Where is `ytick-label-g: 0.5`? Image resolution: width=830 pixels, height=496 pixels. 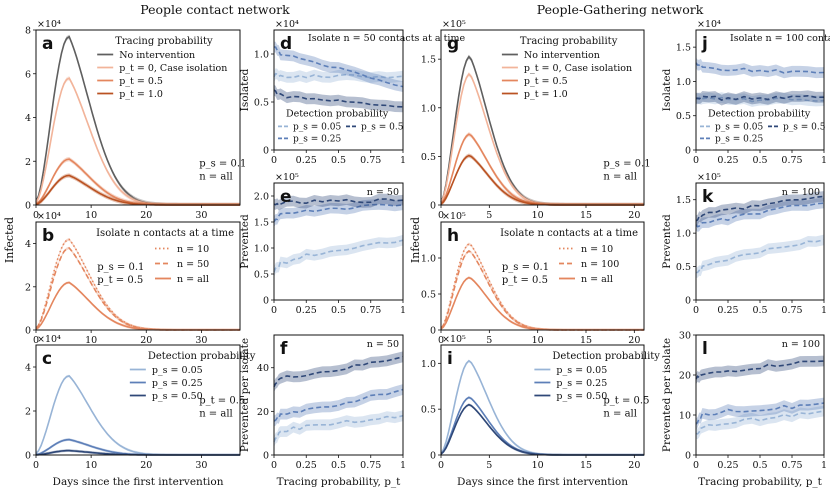
ytick-label-g: 0.5 is located at coordinates (428, 157).